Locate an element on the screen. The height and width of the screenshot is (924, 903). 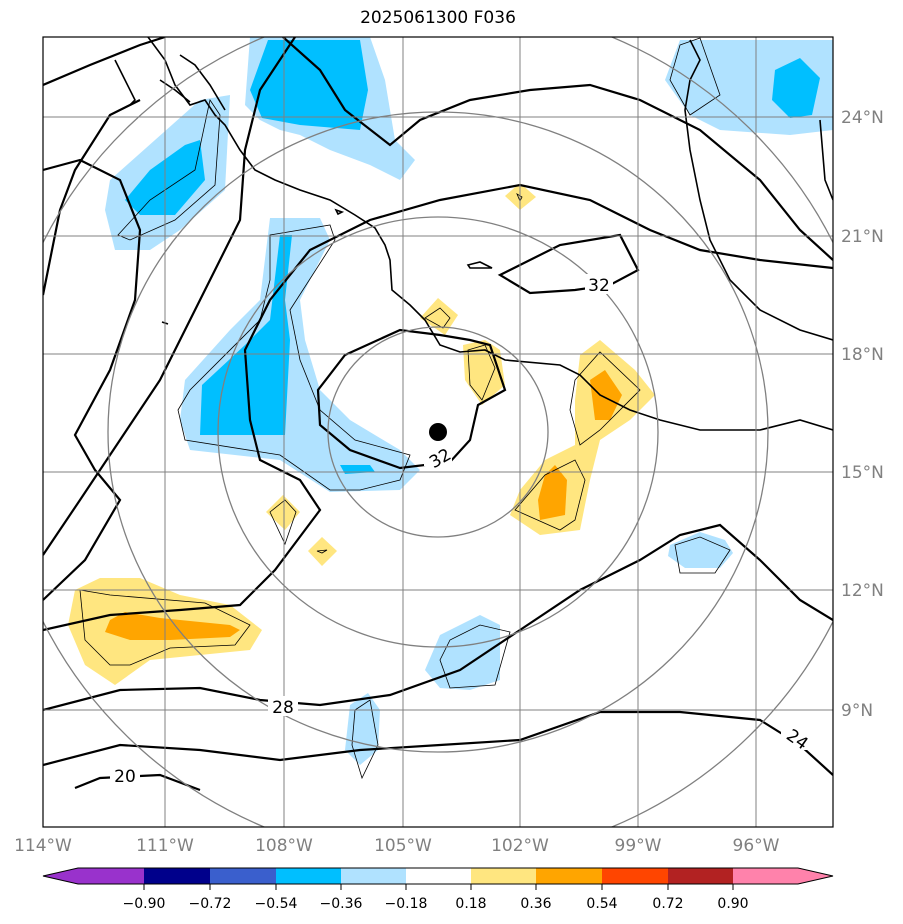
lon-tick-label: 102°W is located at coordinates (520, 846).